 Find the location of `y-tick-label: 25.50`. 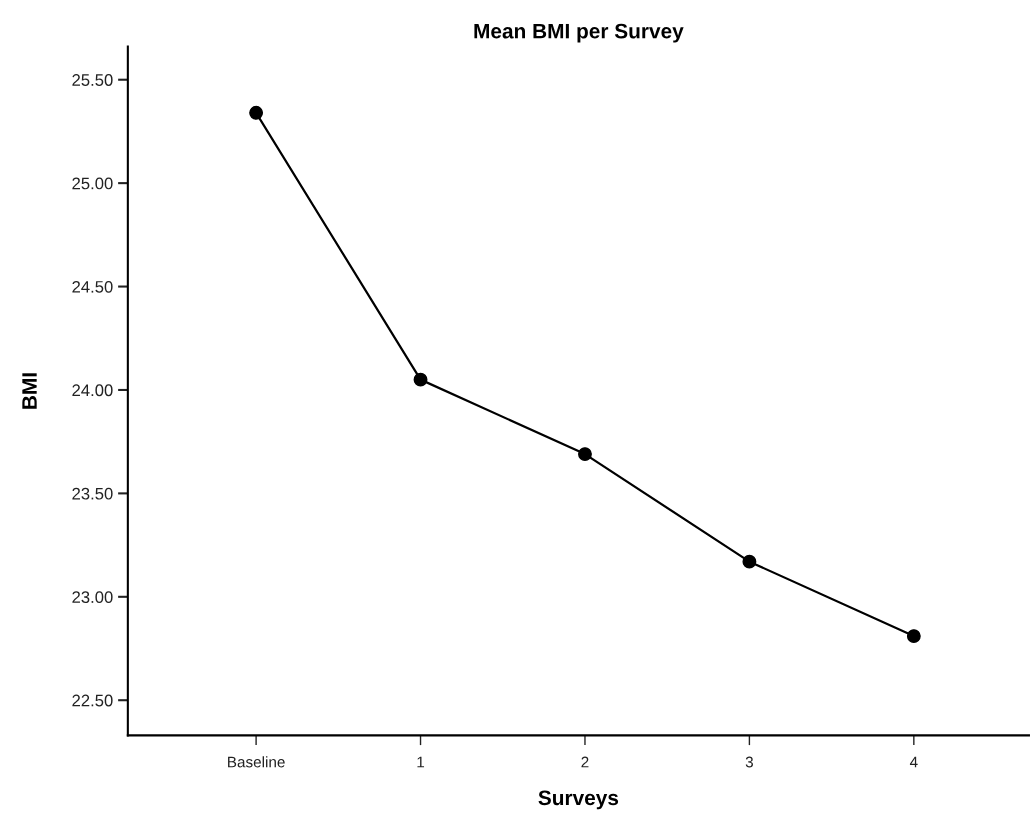

y-tick-label: 25.50 is located at coordinates (92, 80).